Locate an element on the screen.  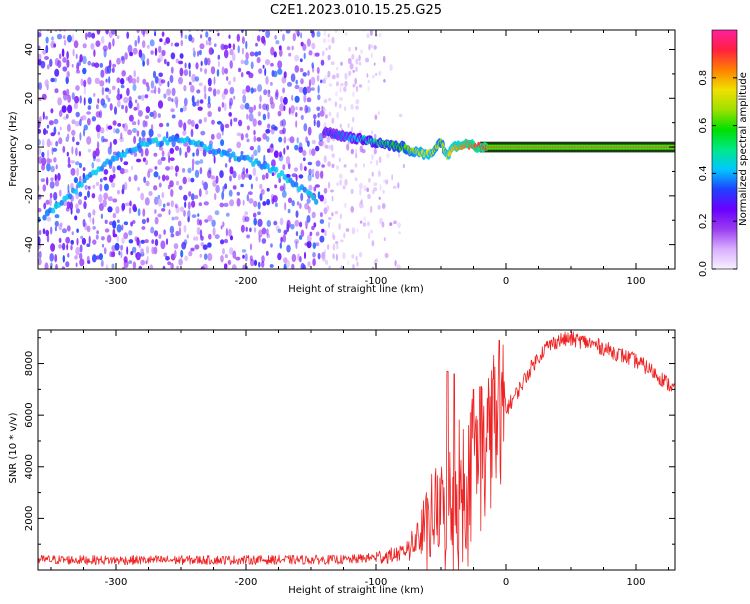
ridge-dot is located at coordinates (70, 196).